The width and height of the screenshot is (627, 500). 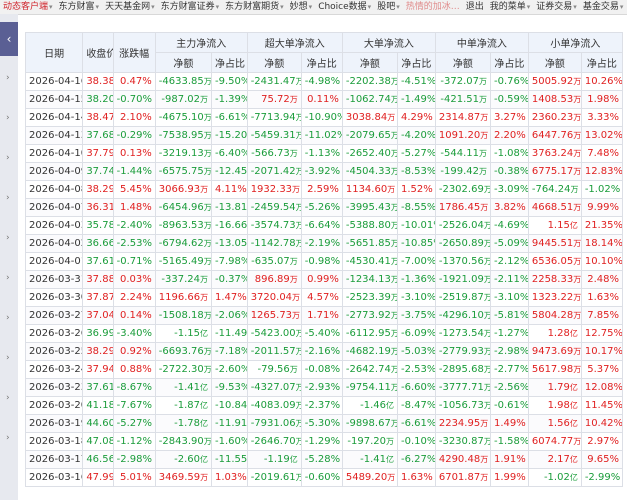 I want to click on medium-net-amount: -1370.56万, so click(x=463, y=261).